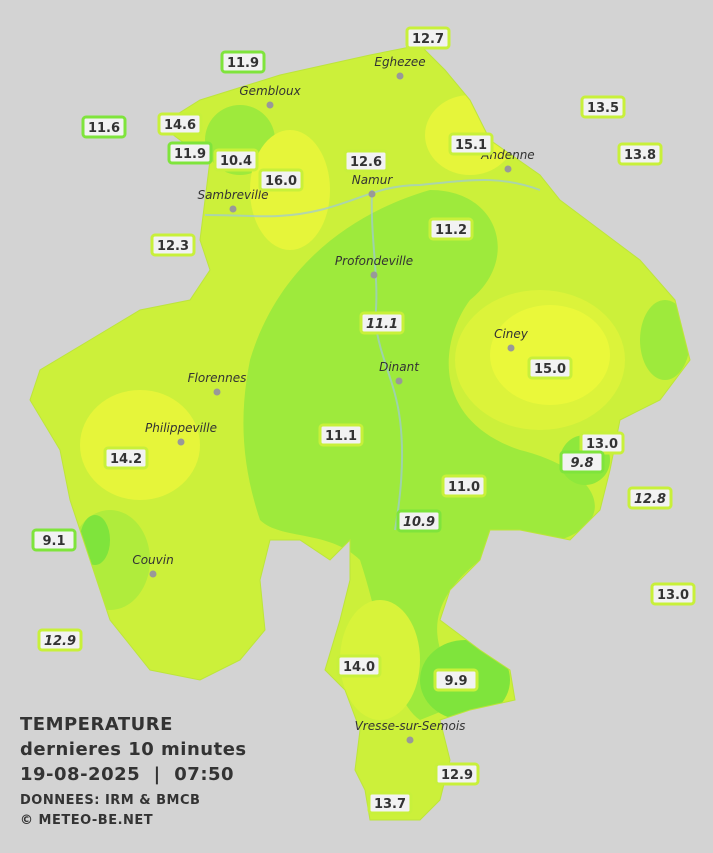 This screenshot has height=853, width=713. I want to click on city-label: Dinant, so click(399, 367).